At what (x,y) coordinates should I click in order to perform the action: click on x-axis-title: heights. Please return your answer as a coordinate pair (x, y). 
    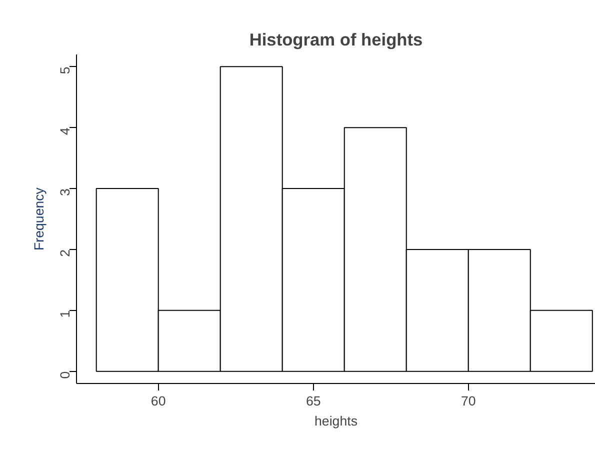
    Looking at the image, I should click on (336, 421).